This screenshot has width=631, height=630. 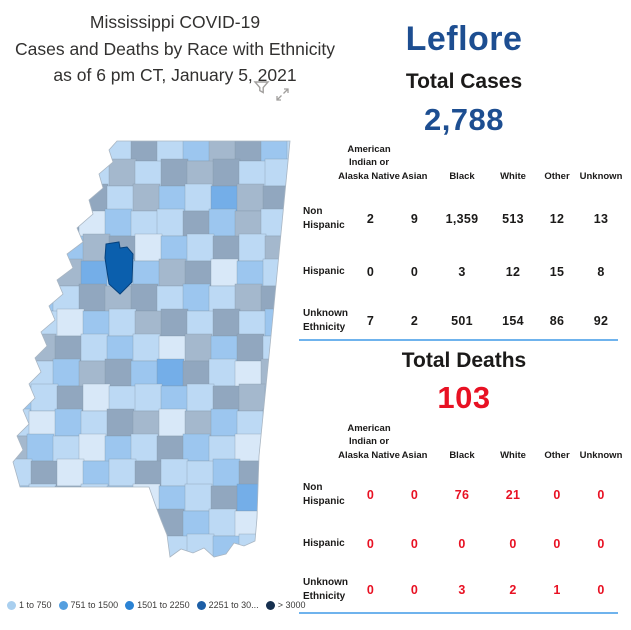 I want to click on filter-icon, so click(x=264, y=91).